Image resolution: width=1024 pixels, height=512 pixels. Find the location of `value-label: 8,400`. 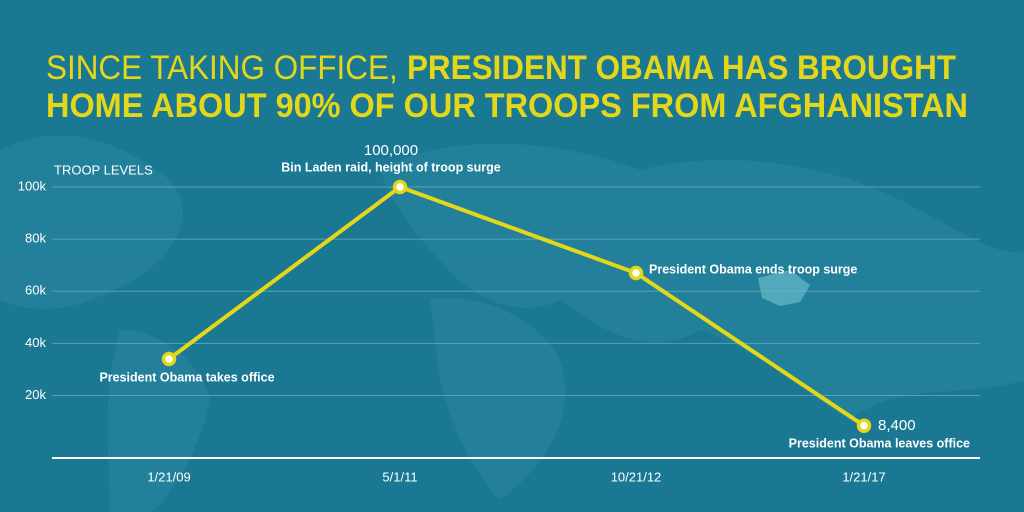

value-label: 8,400 is located at coordinates (897, 425).